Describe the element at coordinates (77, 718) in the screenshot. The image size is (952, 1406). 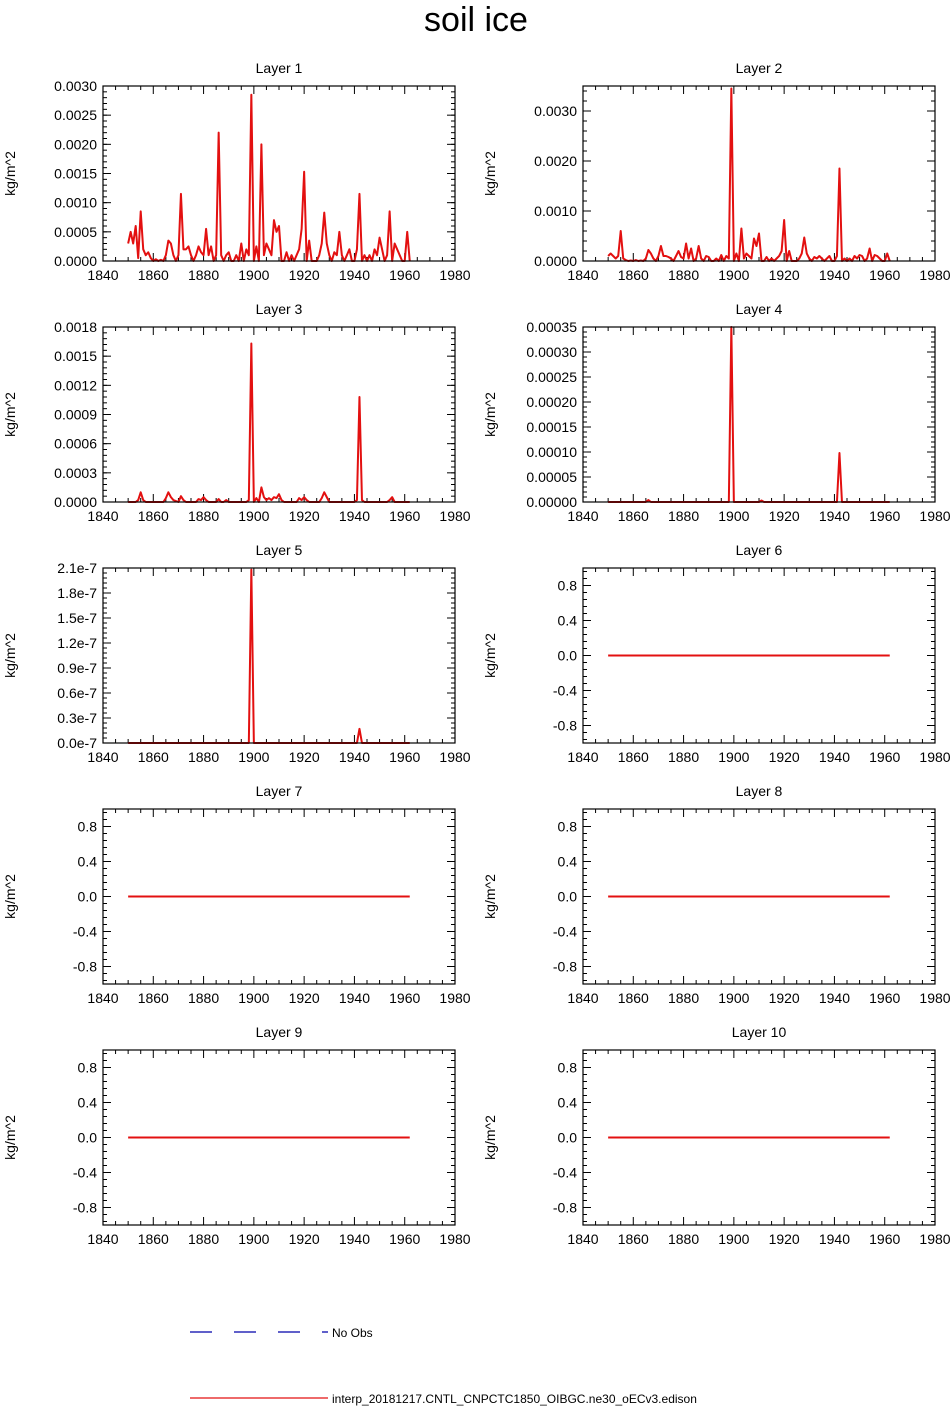
I see `y-tick-label: 0.3e-7` at that location.